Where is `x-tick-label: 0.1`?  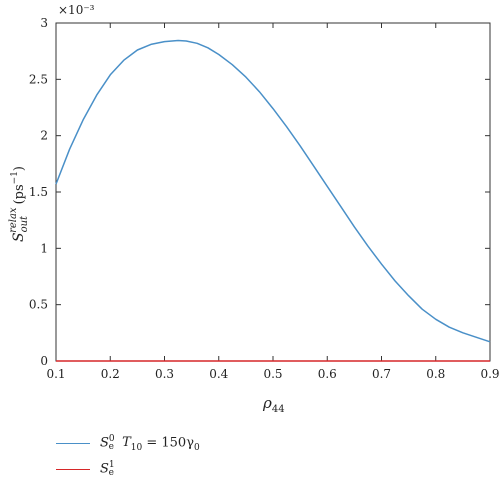
x-tick-label: 0.1 is located at coordinates (55, 374).